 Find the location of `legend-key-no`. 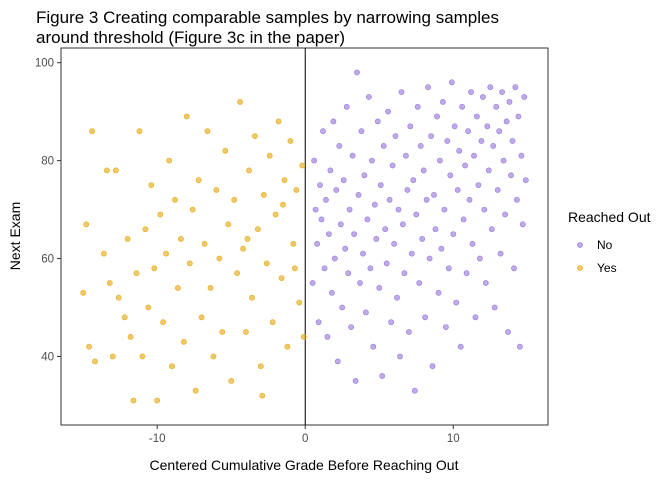

legend-key-no is located at coordinates (580, 245).